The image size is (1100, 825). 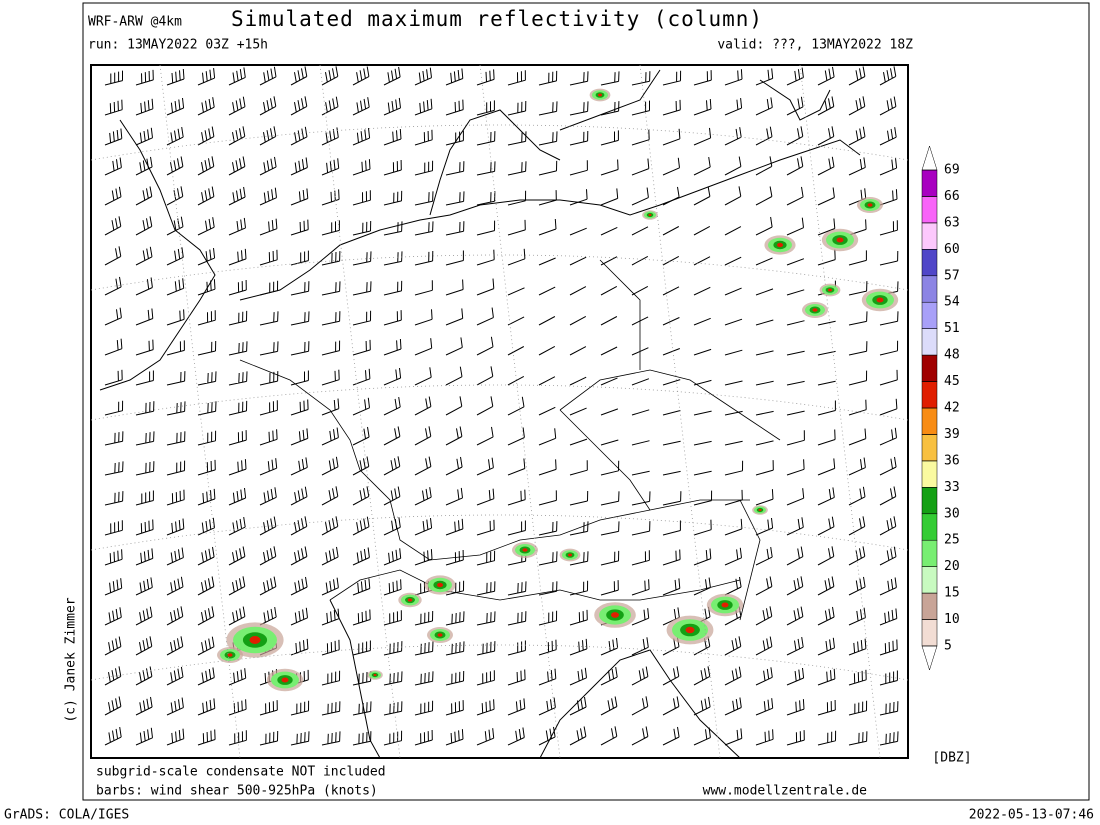 What do you see at coordinates (157, 255) in the screenshot?
I see `coastline` at bounding box center [157, 255].